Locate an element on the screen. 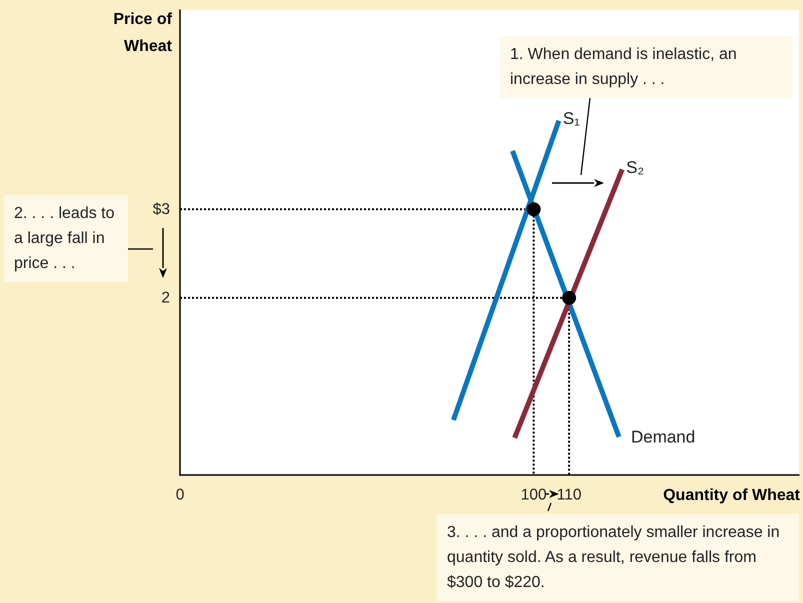 This screenshot has height=603, width=803. y-axis-title: Price of Wheat is located at coordinates (142, 33).